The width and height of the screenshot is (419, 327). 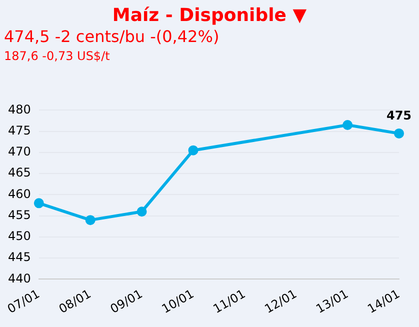 I want to click on chart-title: Maíz - Disponible ▼, so click(x=209, y=16).